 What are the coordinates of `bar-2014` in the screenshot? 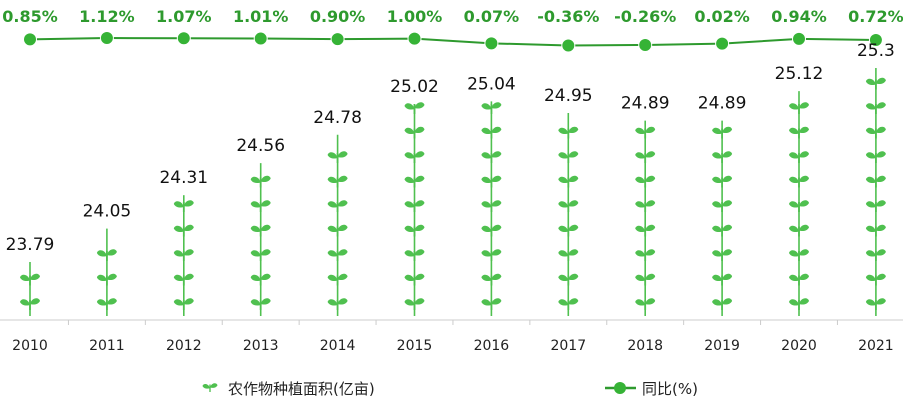 It's located at (337, 225).